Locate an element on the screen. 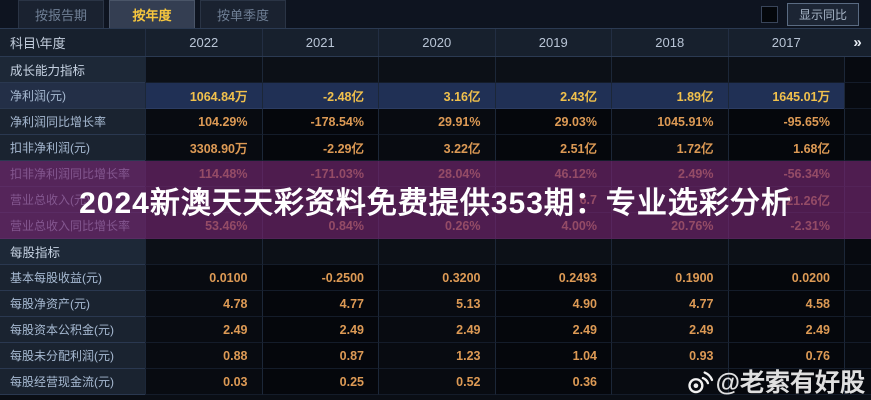 The width and height of the screenshot is (871, 400). row-label: 每股净资产(元) is located at coordinates (72, 304).